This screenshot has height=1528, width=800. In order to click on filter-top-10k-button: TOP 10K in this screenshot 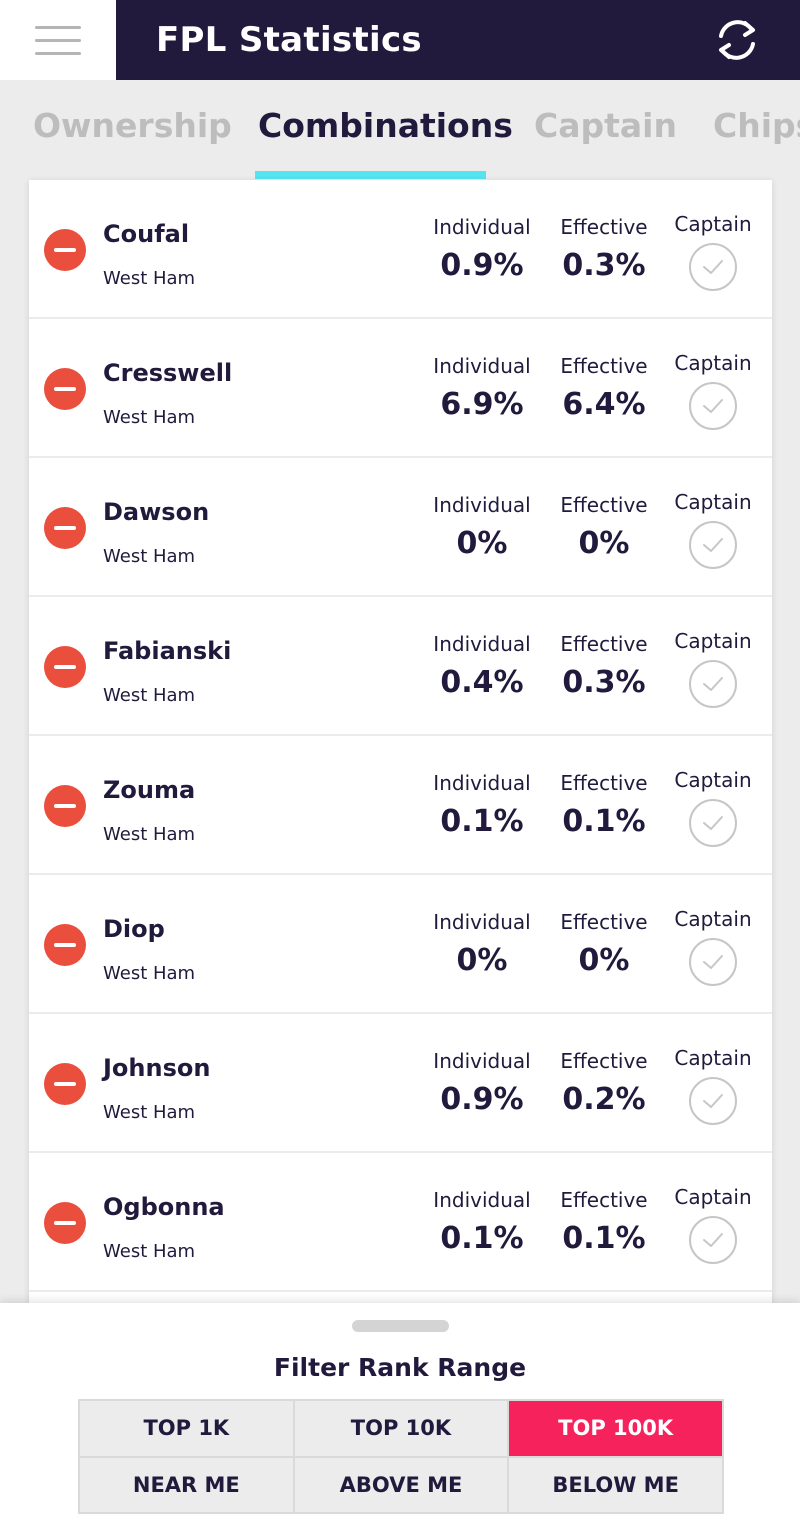, I will do `click(401, 1428)`.